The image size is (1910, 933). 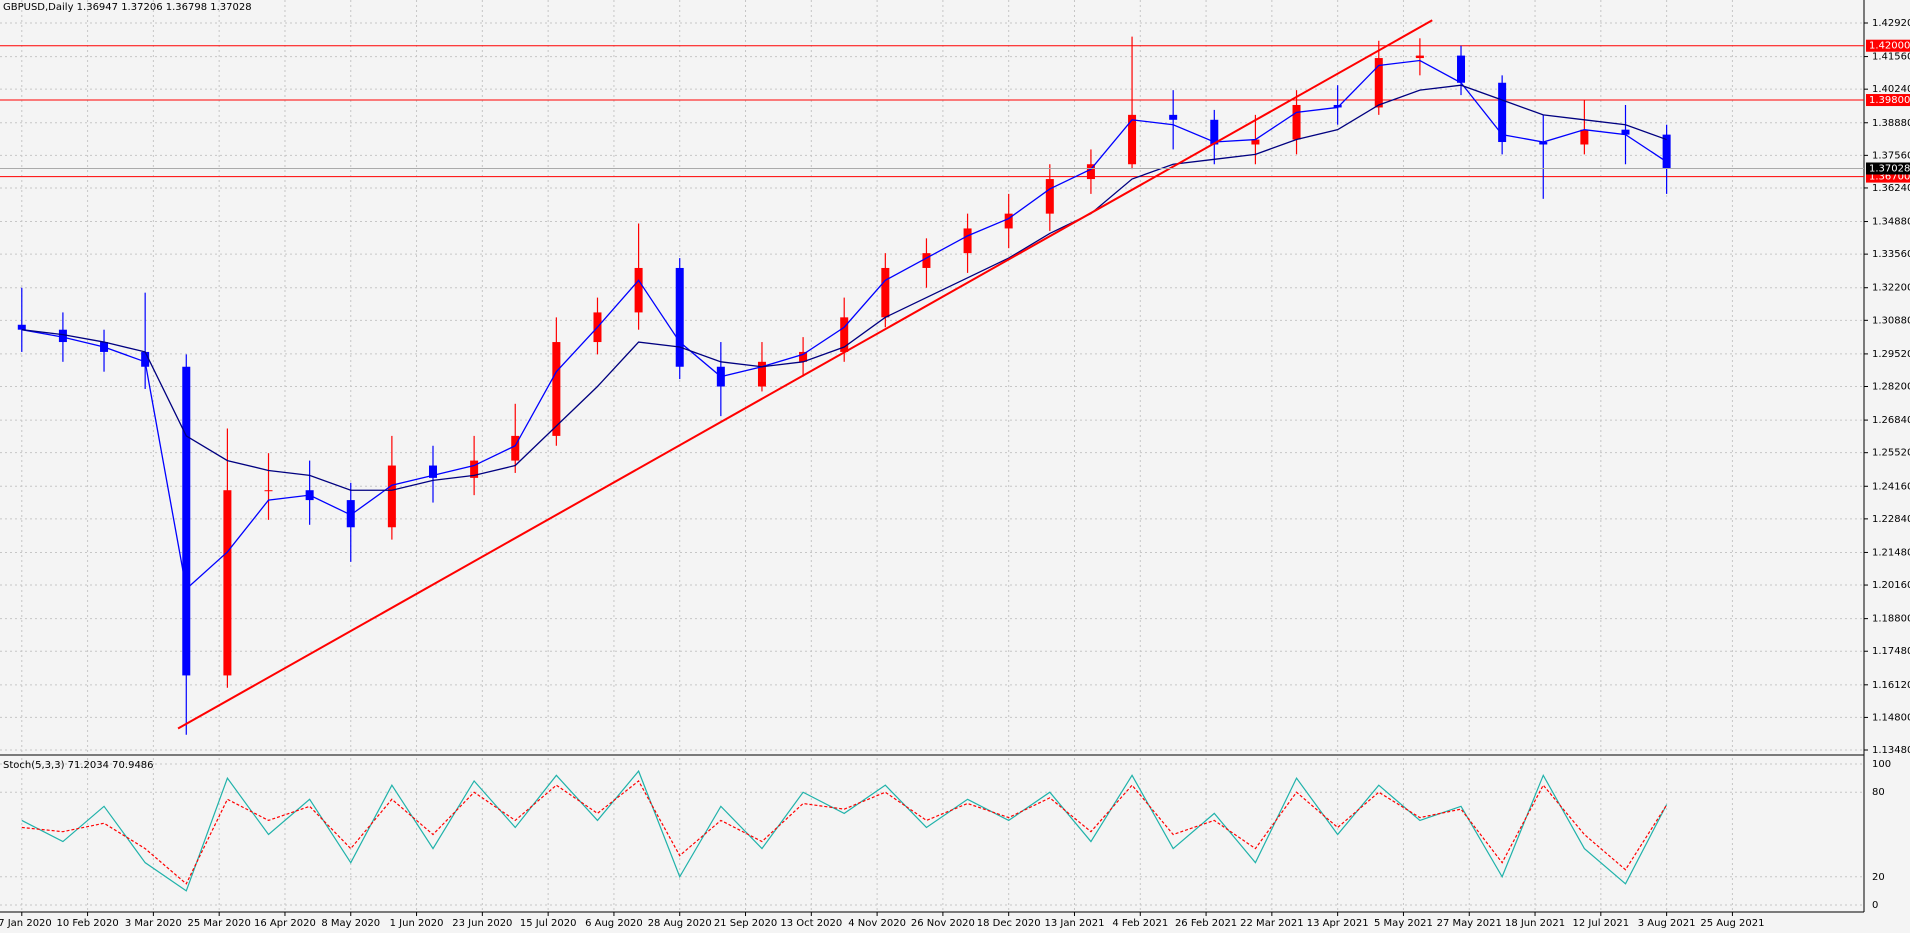 What do you see at coordinates (1732, 923) in the screenshot?
I see `x-tick-label: 25 Aug 2021` at bounding box center [1732, 923].